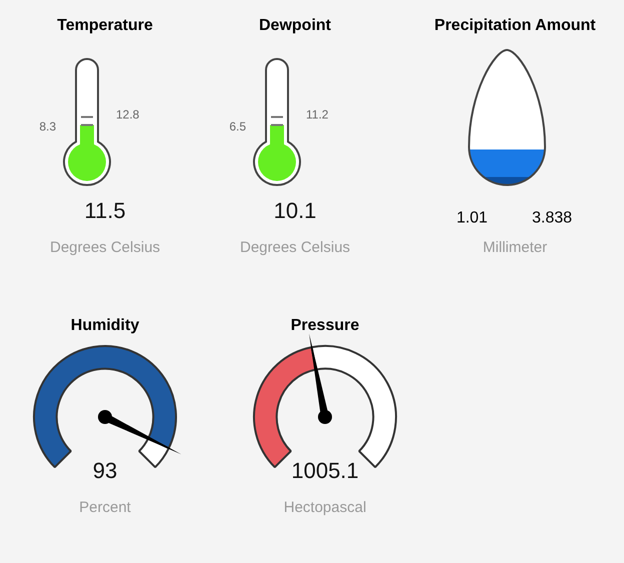  I want to click on text: 11.2, so click(317, 114).